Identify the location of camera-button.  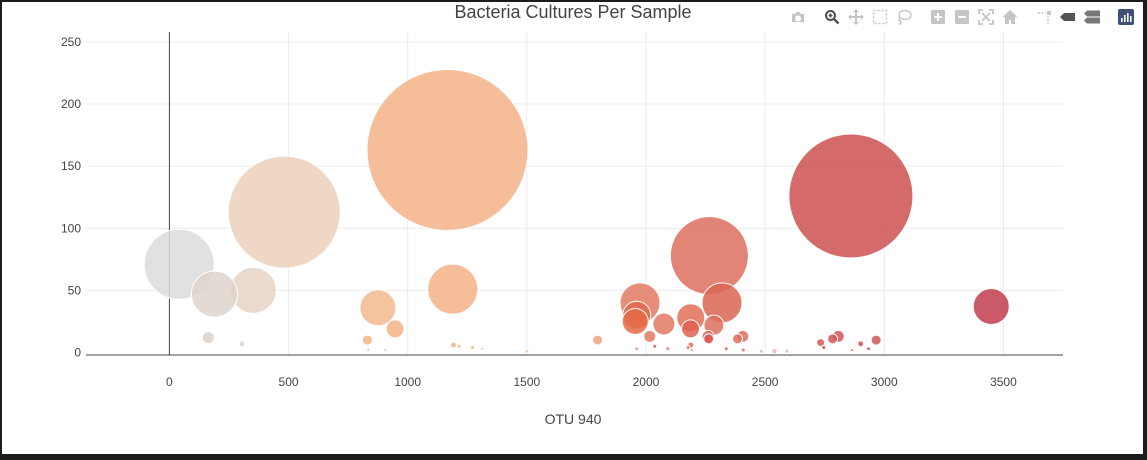
(798, 17).